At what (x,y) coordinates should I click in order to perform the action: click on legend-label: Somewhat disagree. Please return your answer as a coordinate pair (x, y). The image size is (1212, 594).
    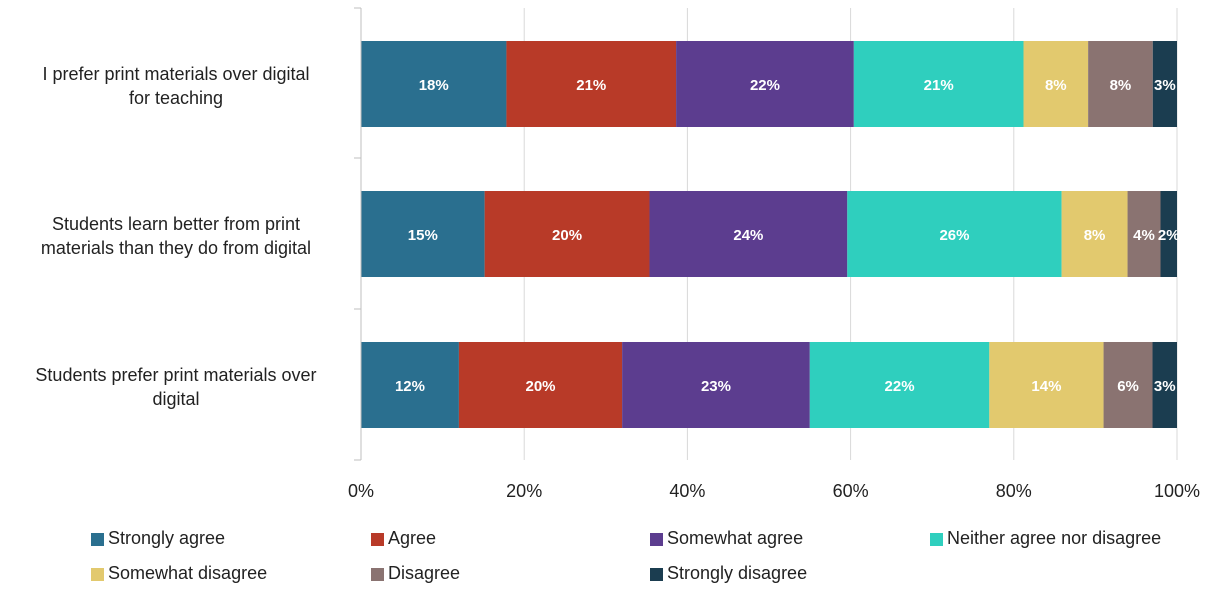
    Looking at the image, I should click on (187, 573).